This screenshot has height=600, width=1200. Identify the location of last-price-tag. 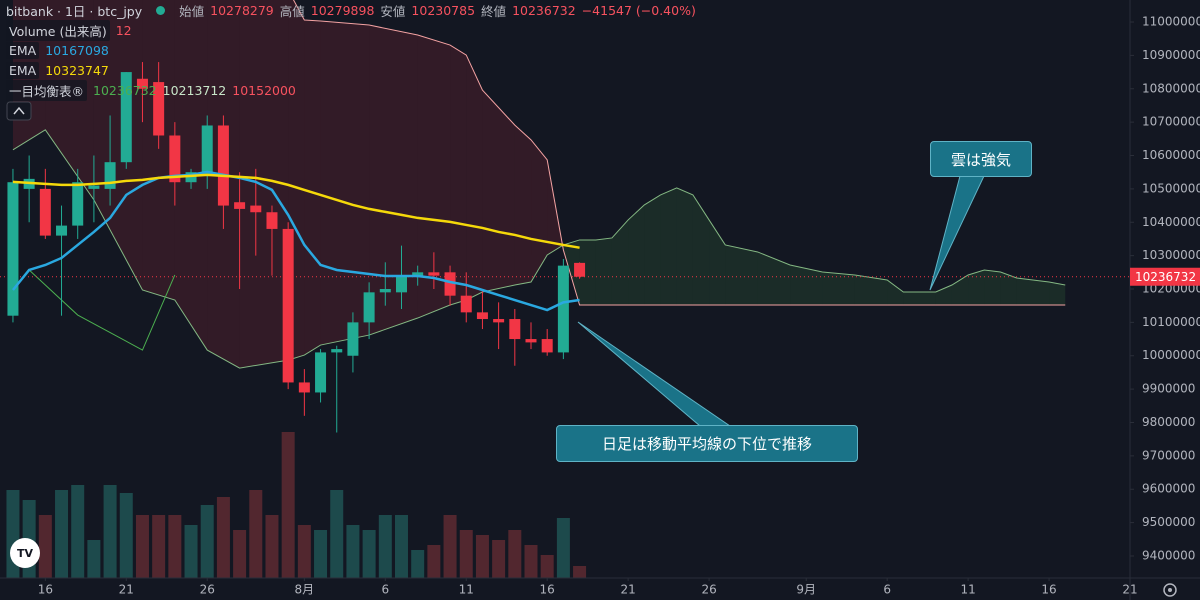
(1165, 276).